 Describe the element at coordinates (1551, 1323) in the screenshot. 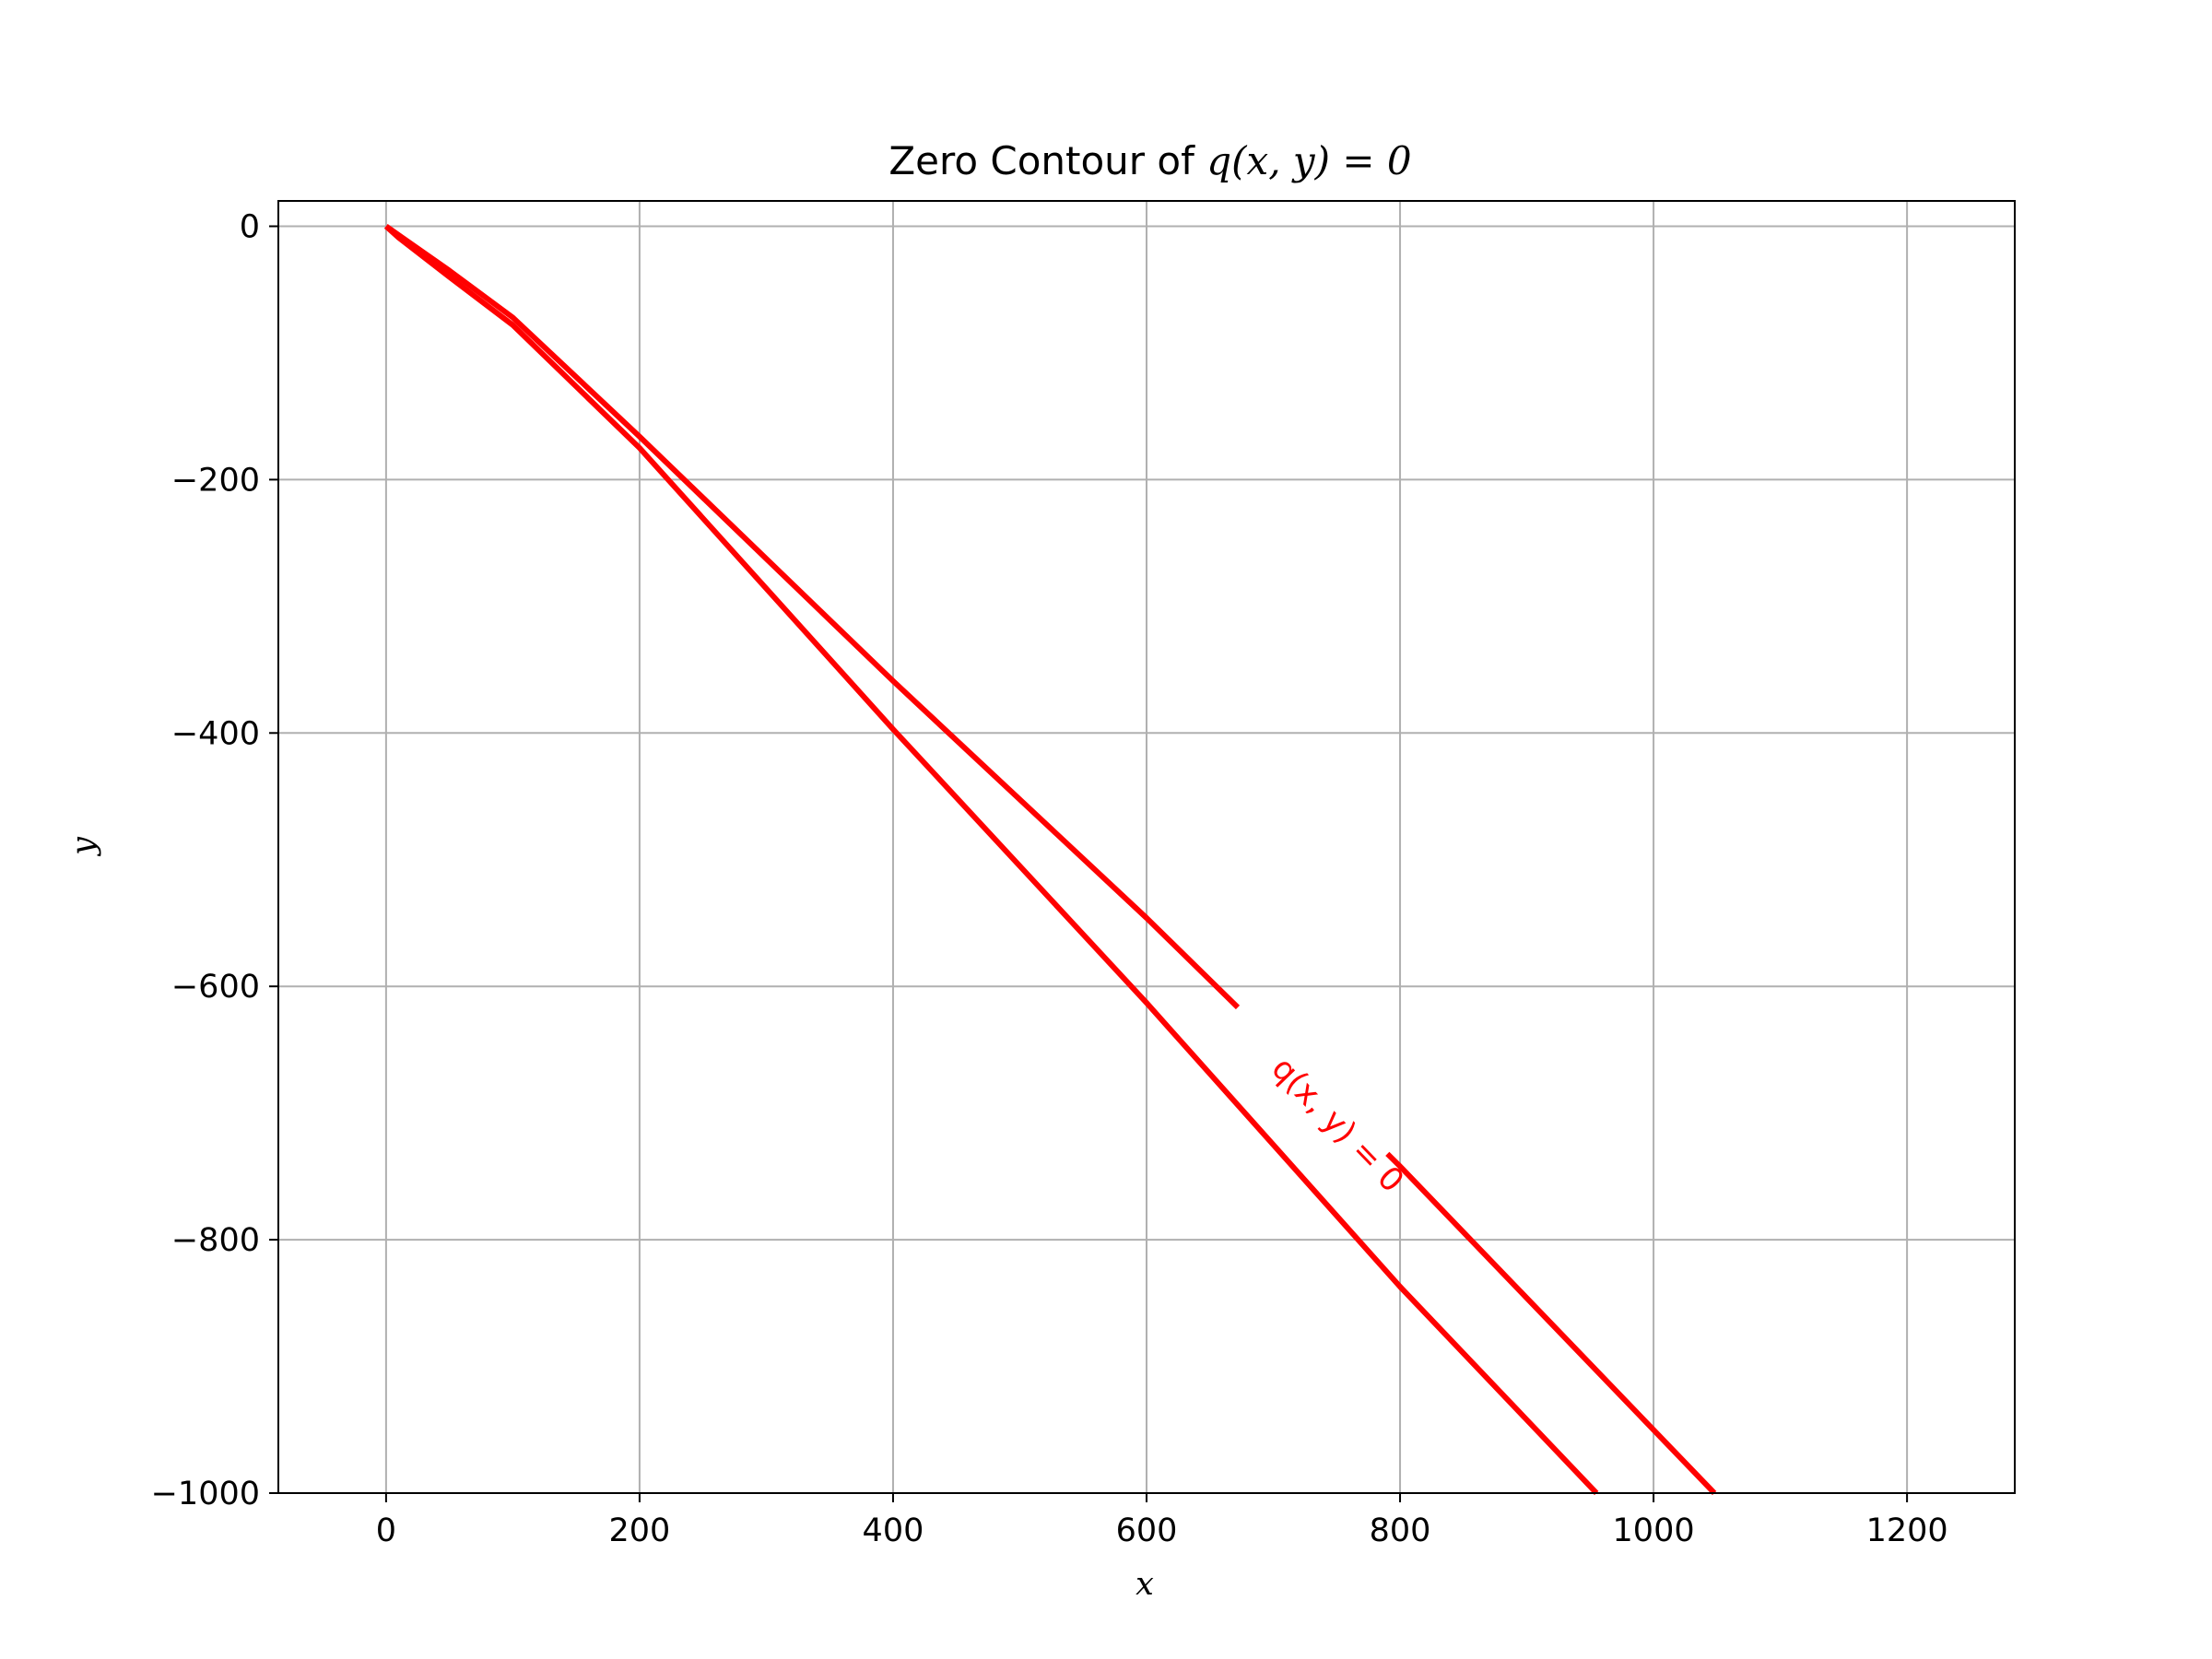

I see `contour-line` at that location.